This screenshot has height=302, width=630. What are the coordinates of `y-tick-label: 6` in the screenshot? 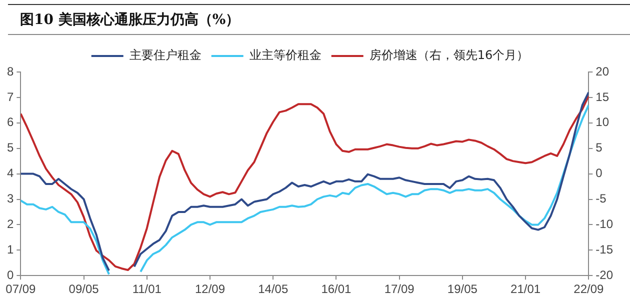 It's located at (10, 122).